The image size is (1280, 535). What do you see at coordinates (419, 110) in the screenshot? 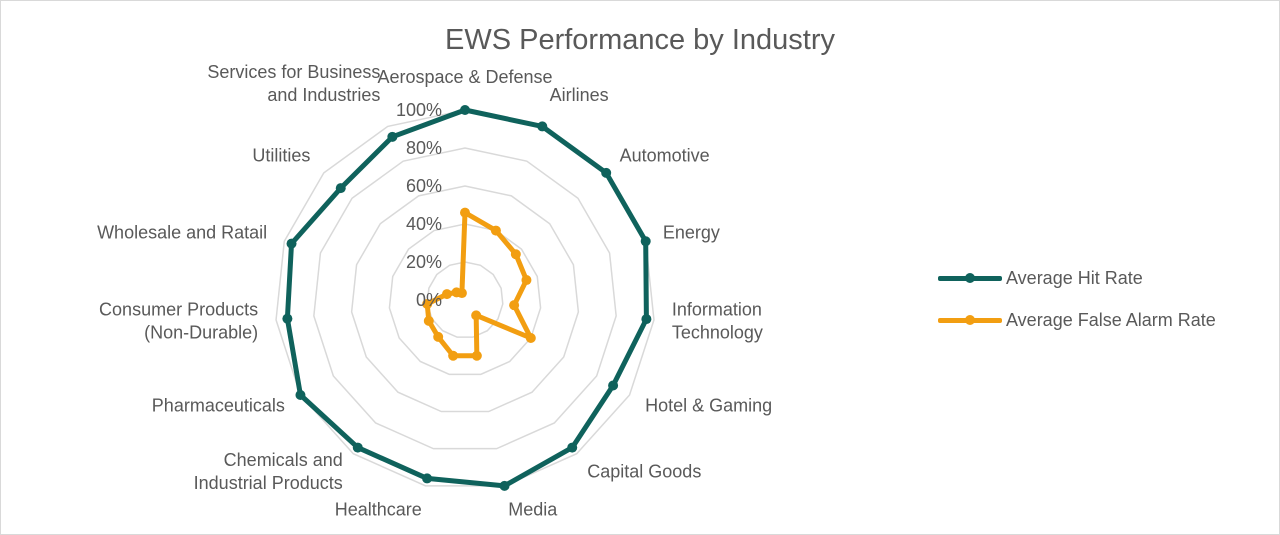
I see `tick-label-5: 100%` at bounding box center [419, 110].